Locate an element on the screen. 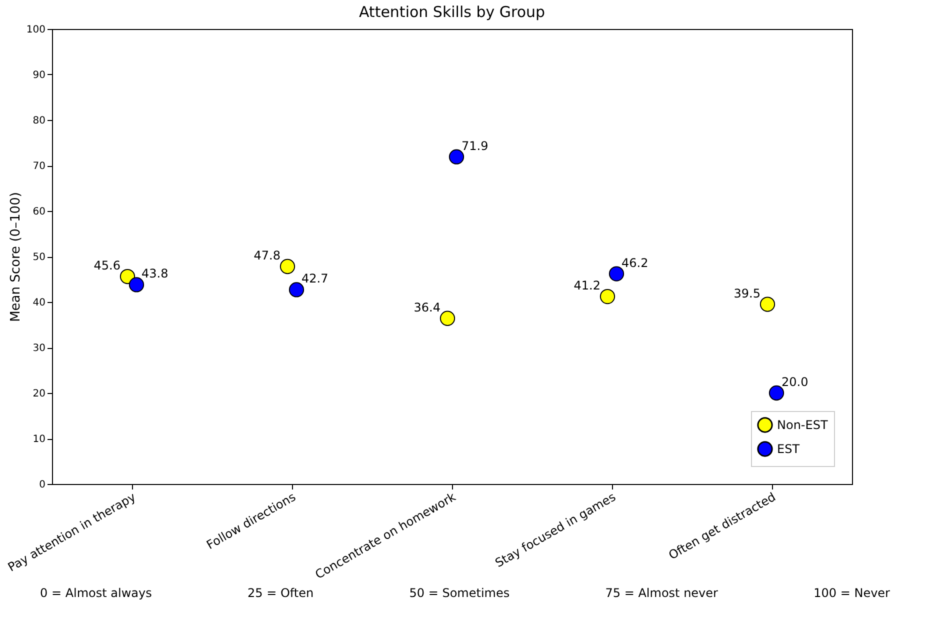 The height and width of the screenshot is (638, 947). chart-title: Attention Skills by Group is located at coordinates (452, 12).